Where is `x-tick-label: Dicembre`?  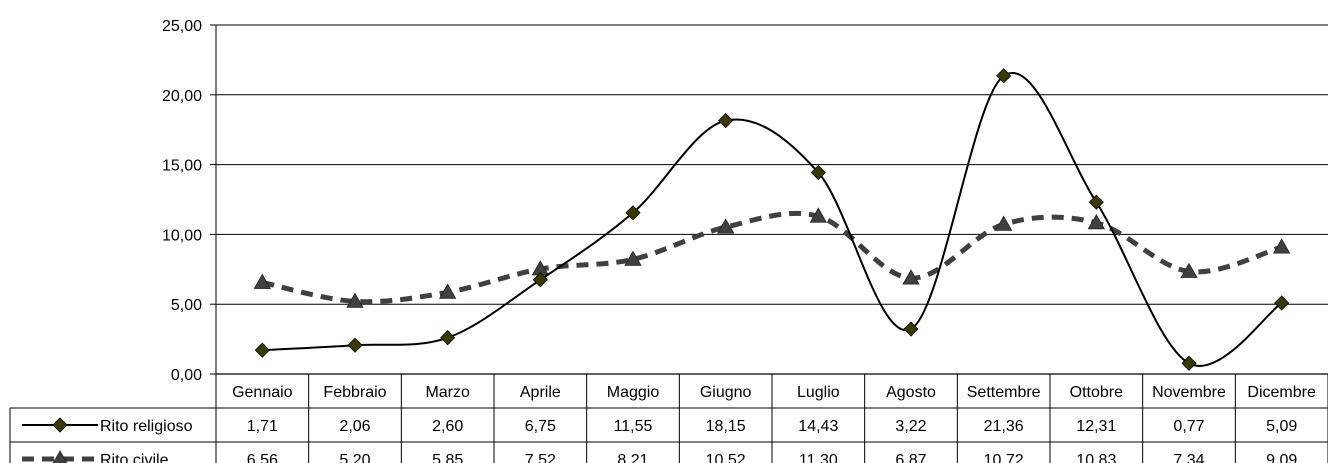 x-tick-label: Dicembre is located at coordinates (1281, 392).